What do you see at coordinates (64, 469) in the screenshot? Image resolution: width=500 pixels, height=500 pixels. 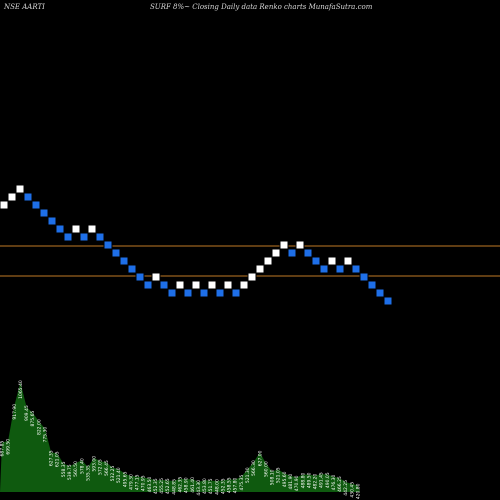 I see `volume-label: 558.35` at bounding box center [64, 469].